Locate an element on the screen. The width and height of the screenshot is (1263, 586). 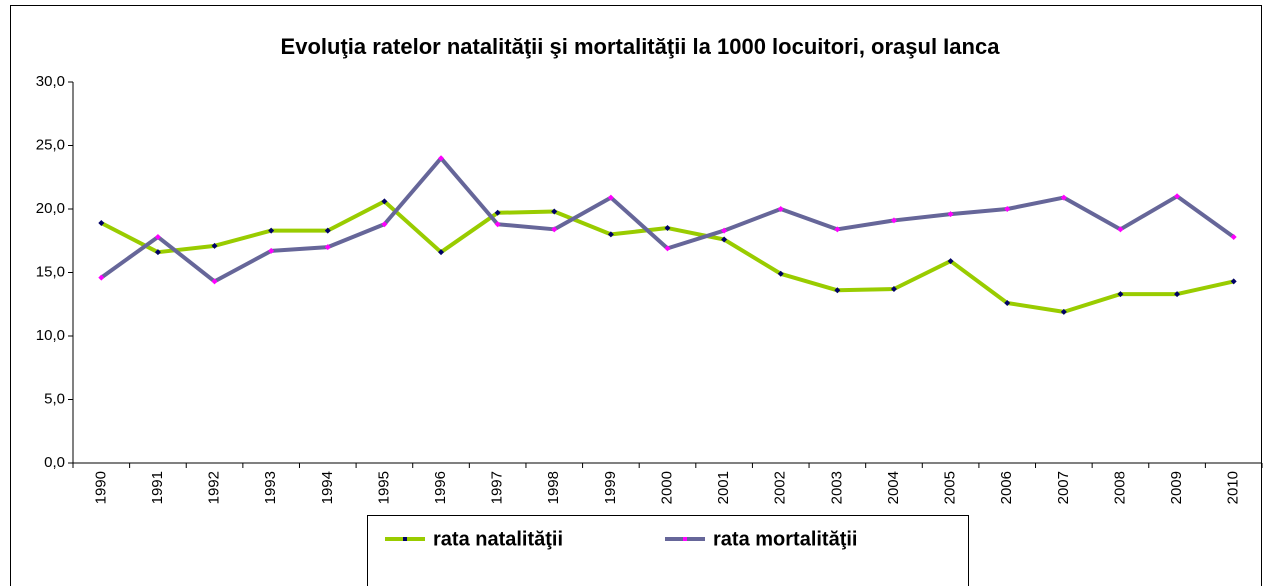
x-tick-label: 1999 is located at coordinates (610, 487).